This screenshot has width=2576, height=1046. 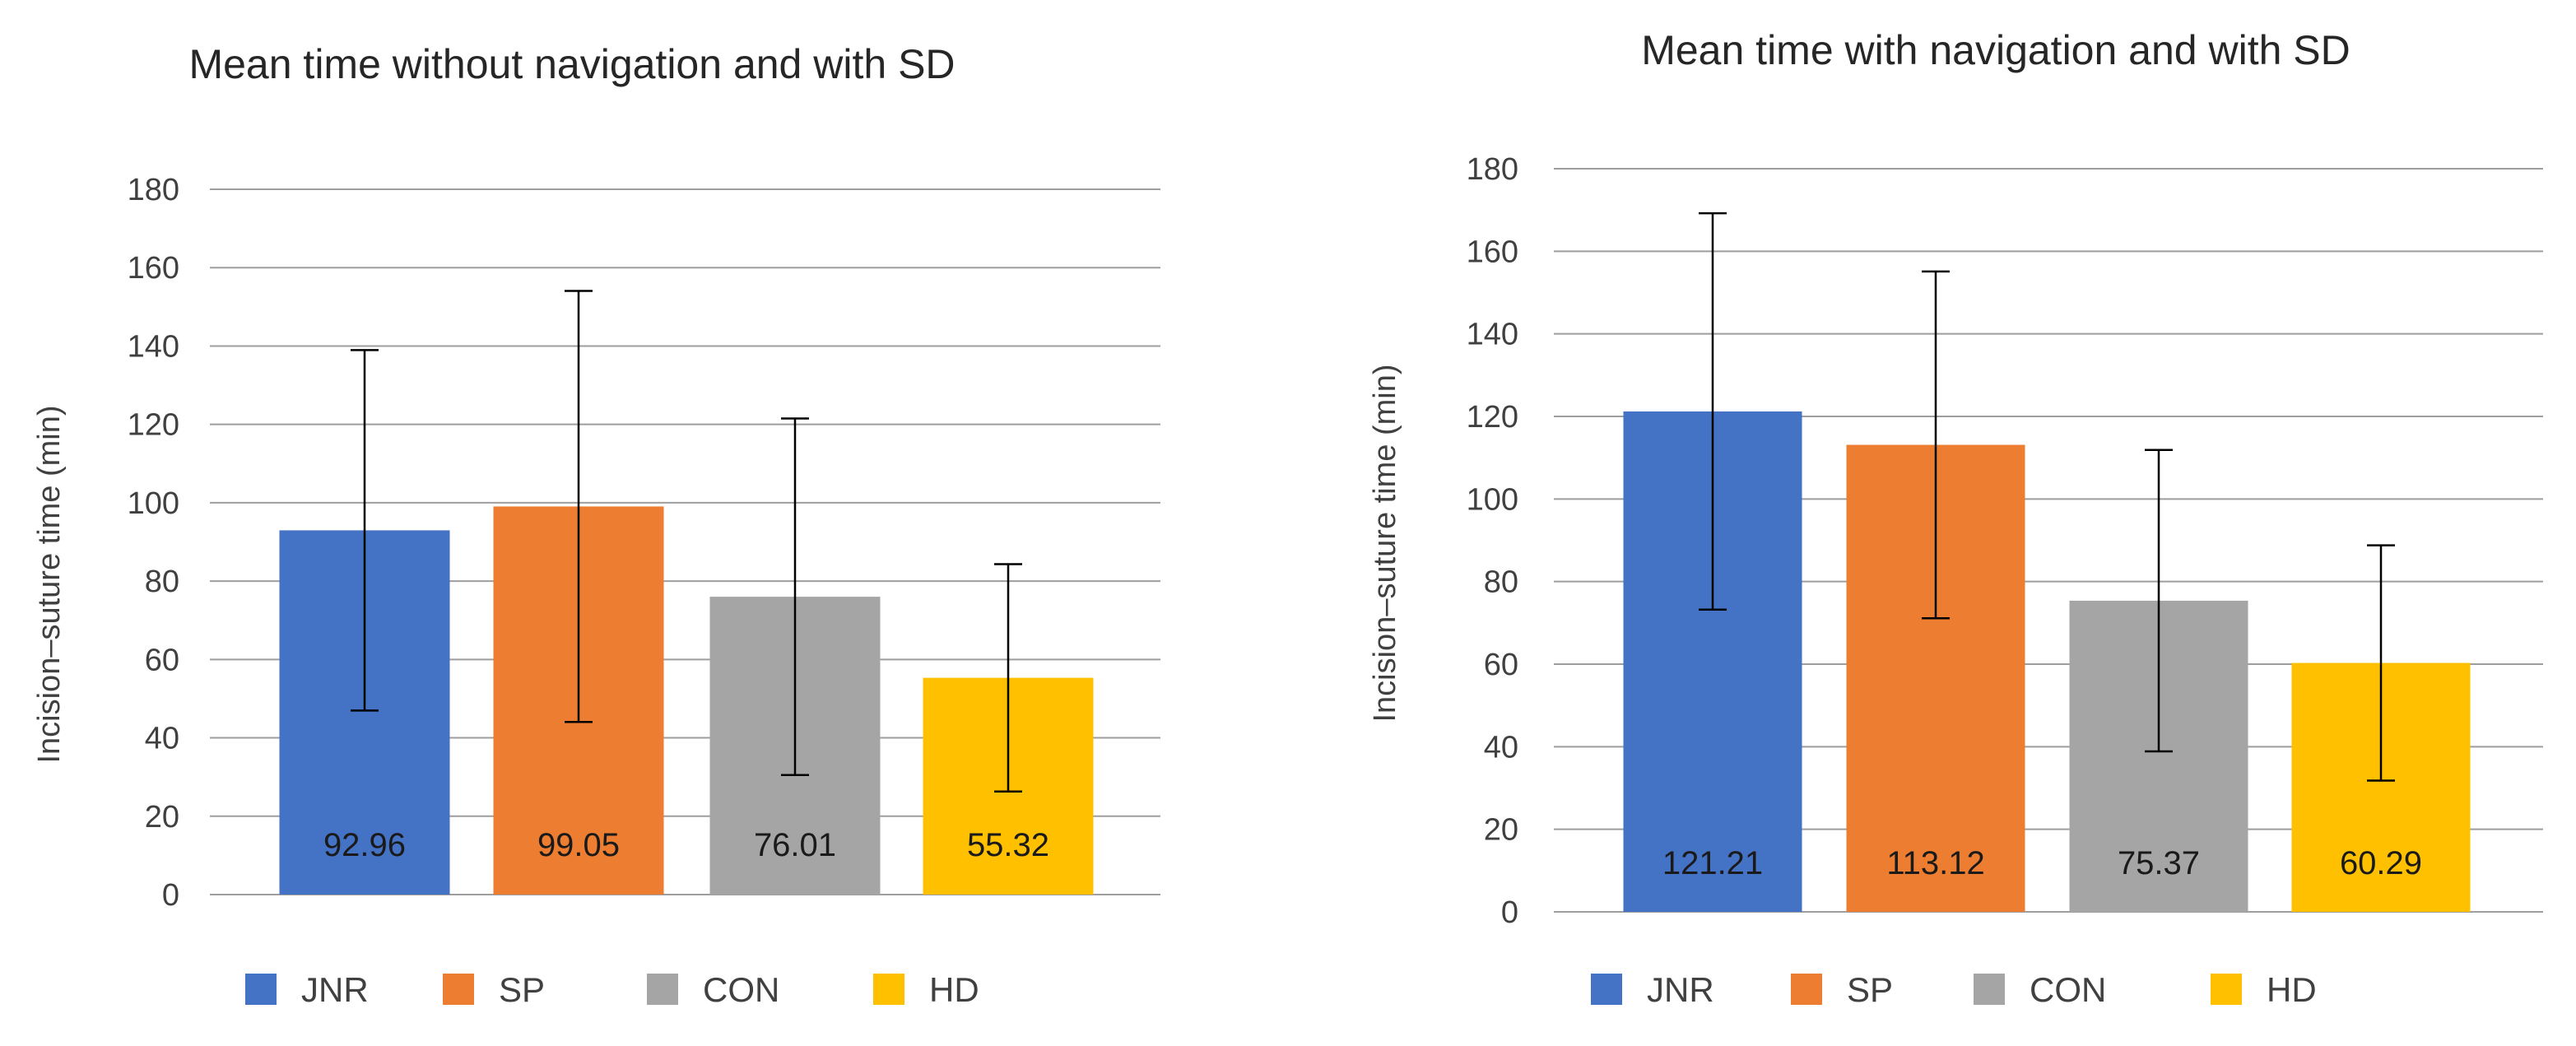 I want to click on data-label-jnr: 121.21, so click(x=1712, y=863).